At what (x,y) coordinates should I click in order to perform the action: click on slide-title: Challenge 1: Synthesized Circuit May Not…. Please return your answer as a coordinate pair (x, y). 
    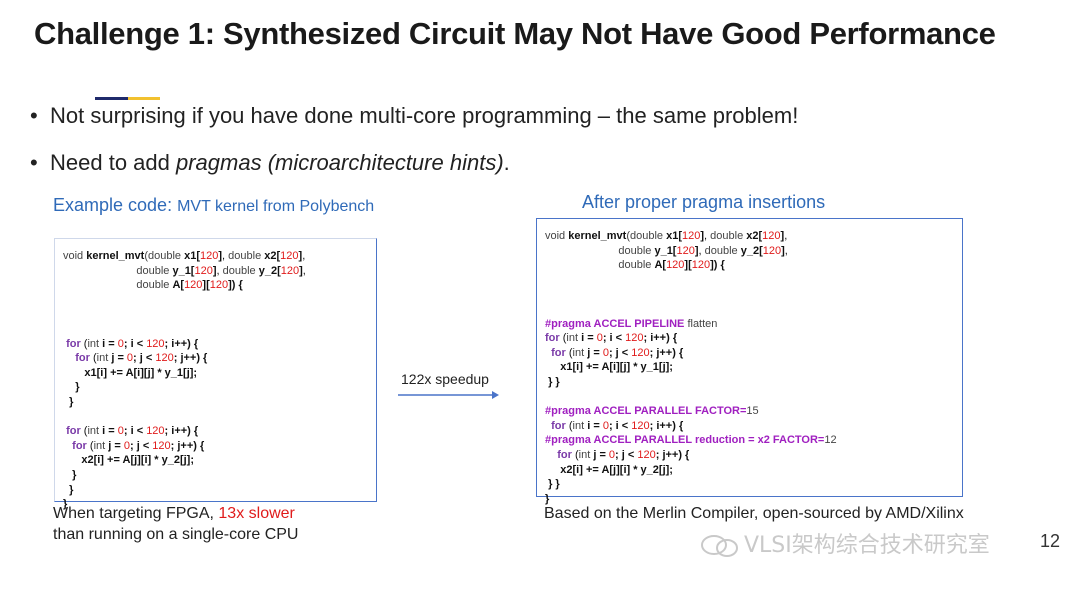
    Looking at the image, I should click on (515, 33).